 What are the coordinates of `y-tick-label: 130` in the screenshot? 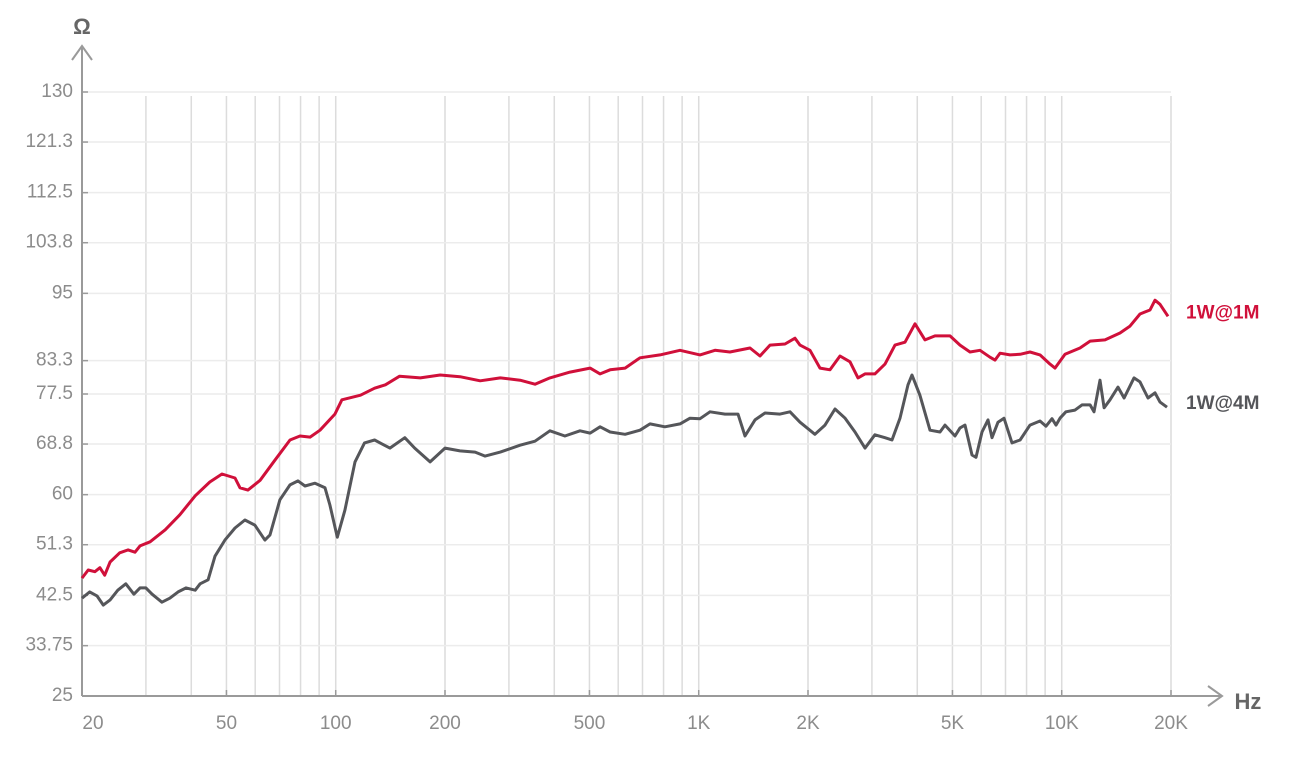 It's located at (57, 91).